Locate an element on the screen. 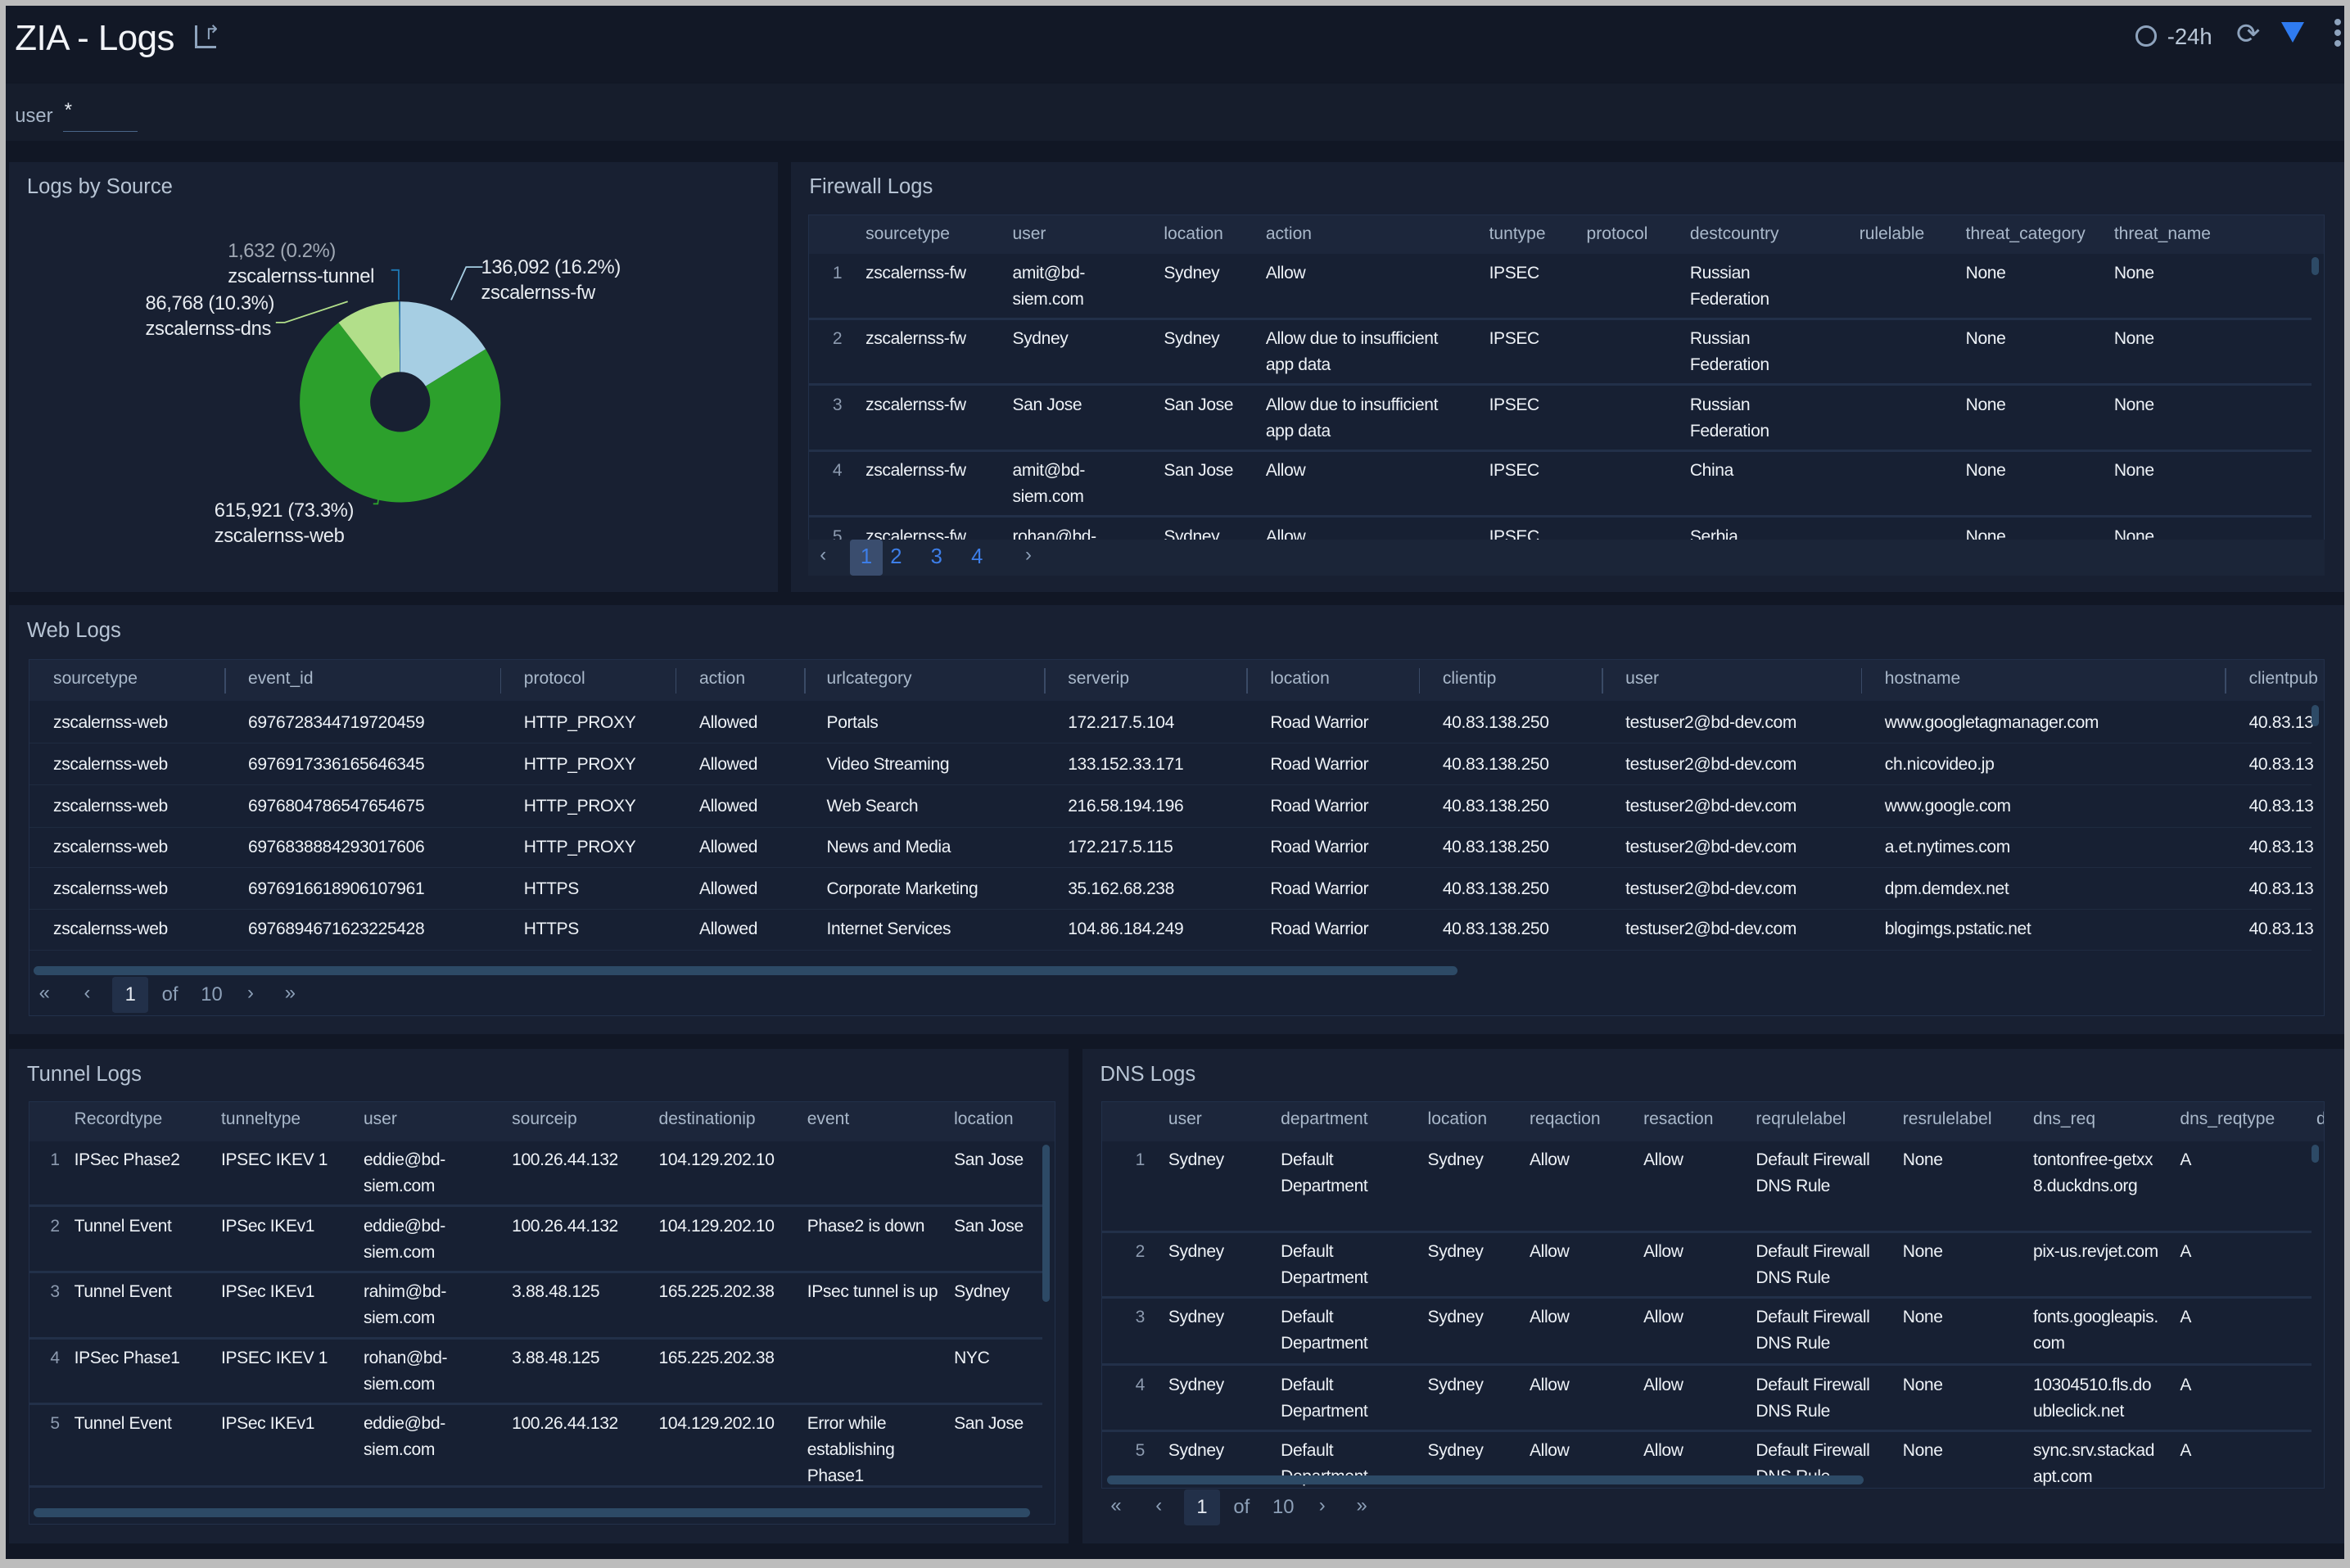 This screenshot has width=2350, height=1568. column-header-clientpub: clientpub is located at coordinates (2283, 679).